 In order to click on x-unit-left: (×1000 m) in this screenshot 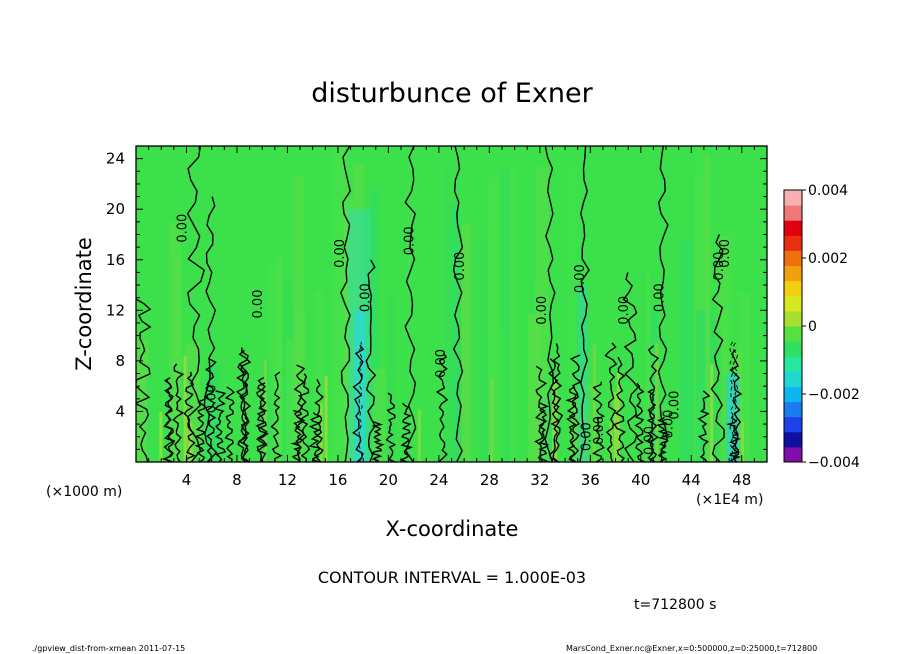, I will do `click(84, 492)`.